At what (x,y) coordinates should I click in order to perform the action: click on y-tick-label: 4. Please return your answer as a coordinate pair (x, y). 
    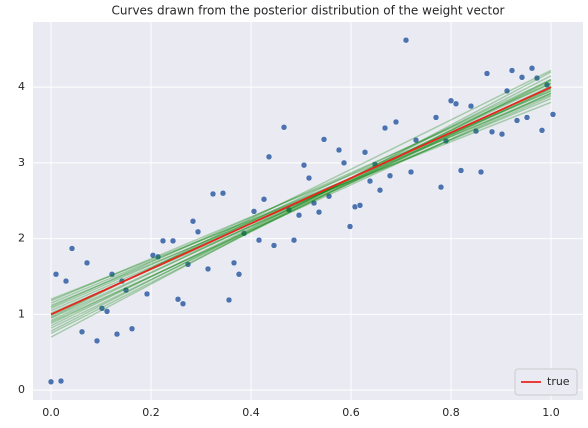
    Looking at the image, I should click on (21, 86).